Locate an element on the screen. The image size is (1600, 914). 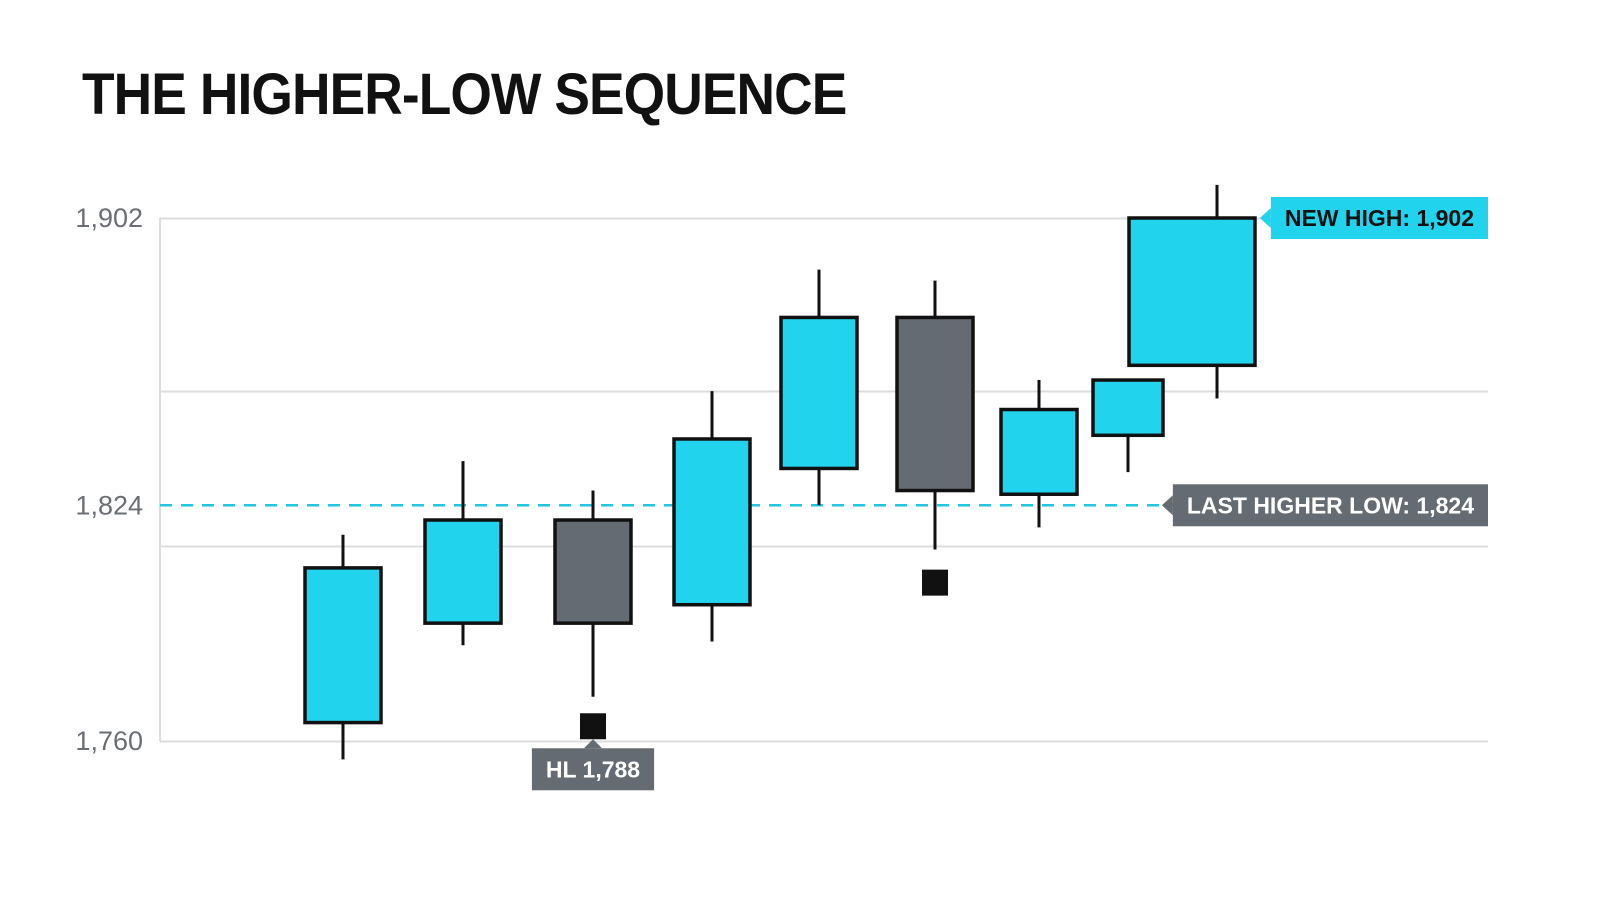
higher-low-callout: HL 1,788 is located at coordinates (593, 765).